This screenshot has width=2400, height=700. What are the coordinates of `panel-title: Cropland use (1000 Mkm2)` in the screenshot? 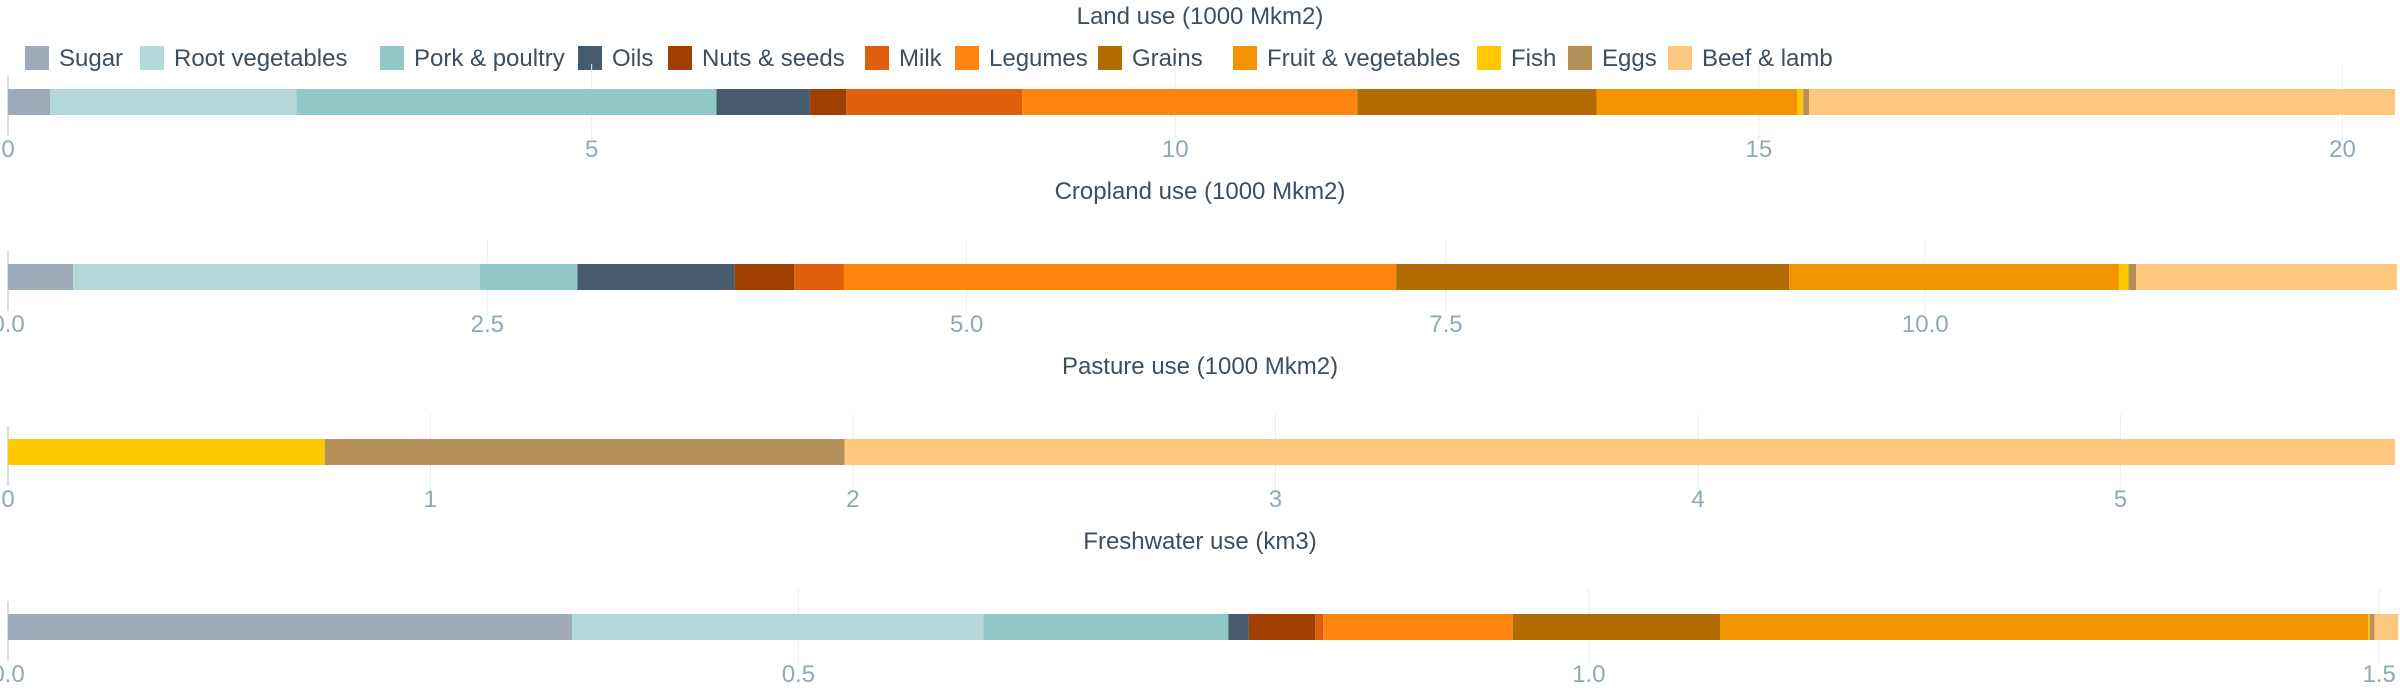 It's located at (1200, 191).